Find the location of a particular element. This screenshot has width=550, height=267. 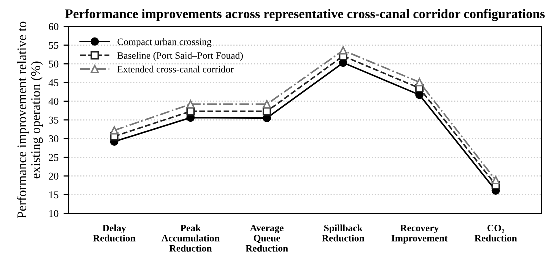

x-tick-label: Spillback Reduction is located at coordinates (343, 233).